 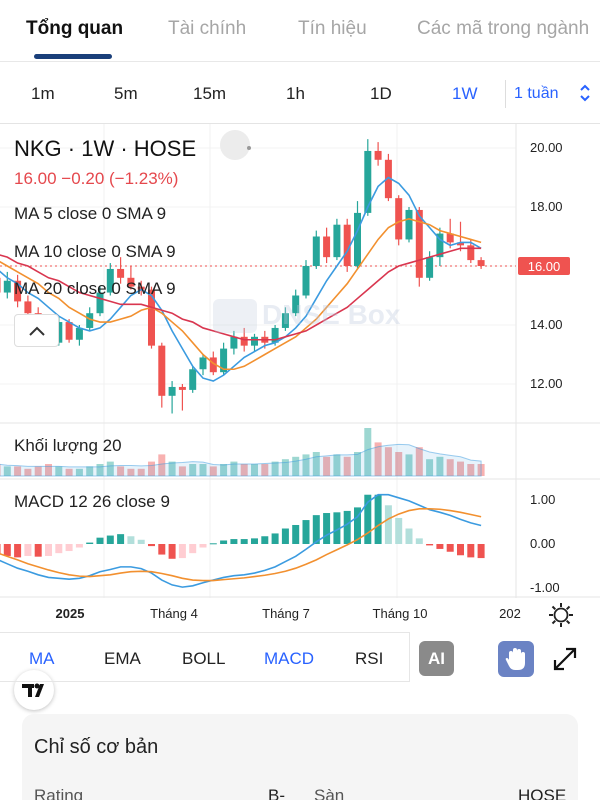 What do you see at coordinates (295, 93) in the screenshot?
I see `interval-1h: 1h` at bounding box center [295, 93].